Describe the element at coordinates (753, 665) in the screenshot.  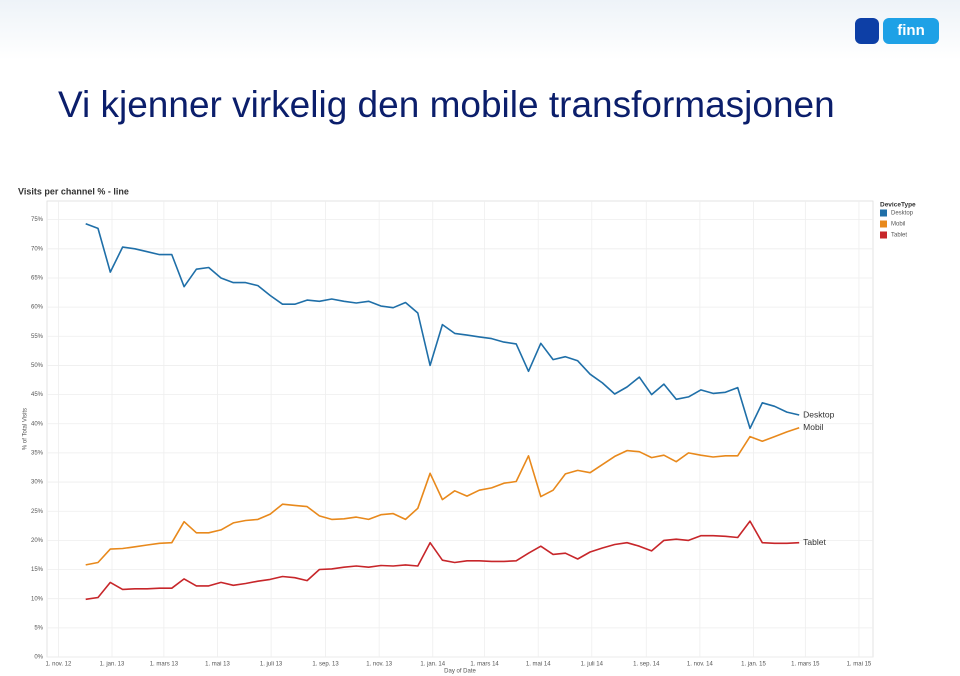
I see `x-tick-label: 1. jan. 15` at that location.